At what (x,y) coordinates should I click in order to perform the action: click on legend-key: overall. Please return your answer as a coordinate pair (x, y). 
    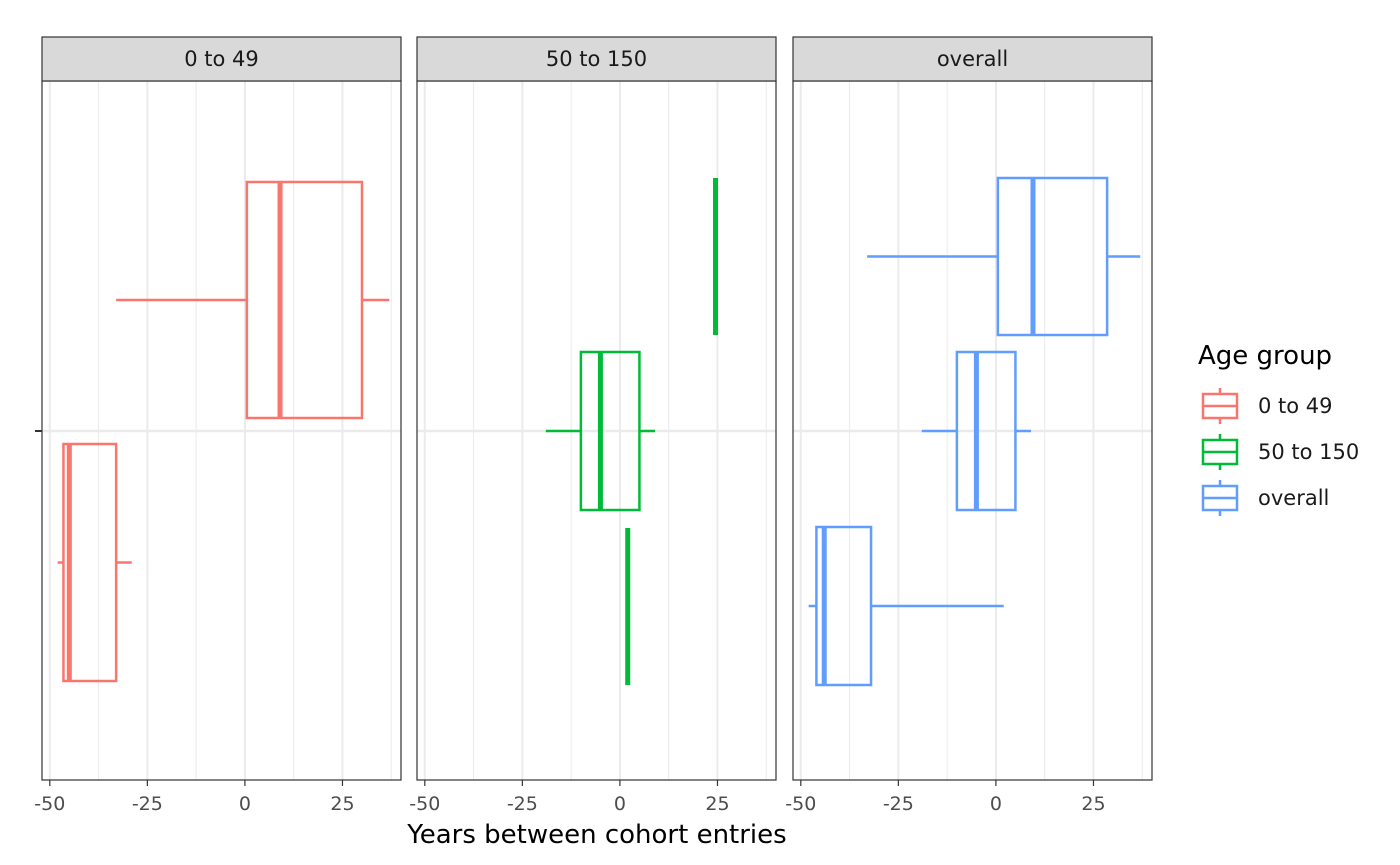
    Looking at the image, I should click on (1265, 498).